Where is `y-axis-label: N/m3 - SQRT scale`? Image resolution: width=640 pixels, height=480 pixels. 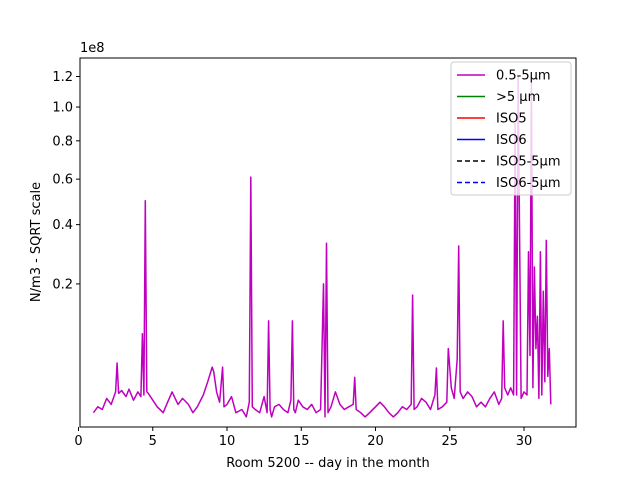 y-axis-label: N/m3 - SQRT scale is located at coordinates (36, 242).